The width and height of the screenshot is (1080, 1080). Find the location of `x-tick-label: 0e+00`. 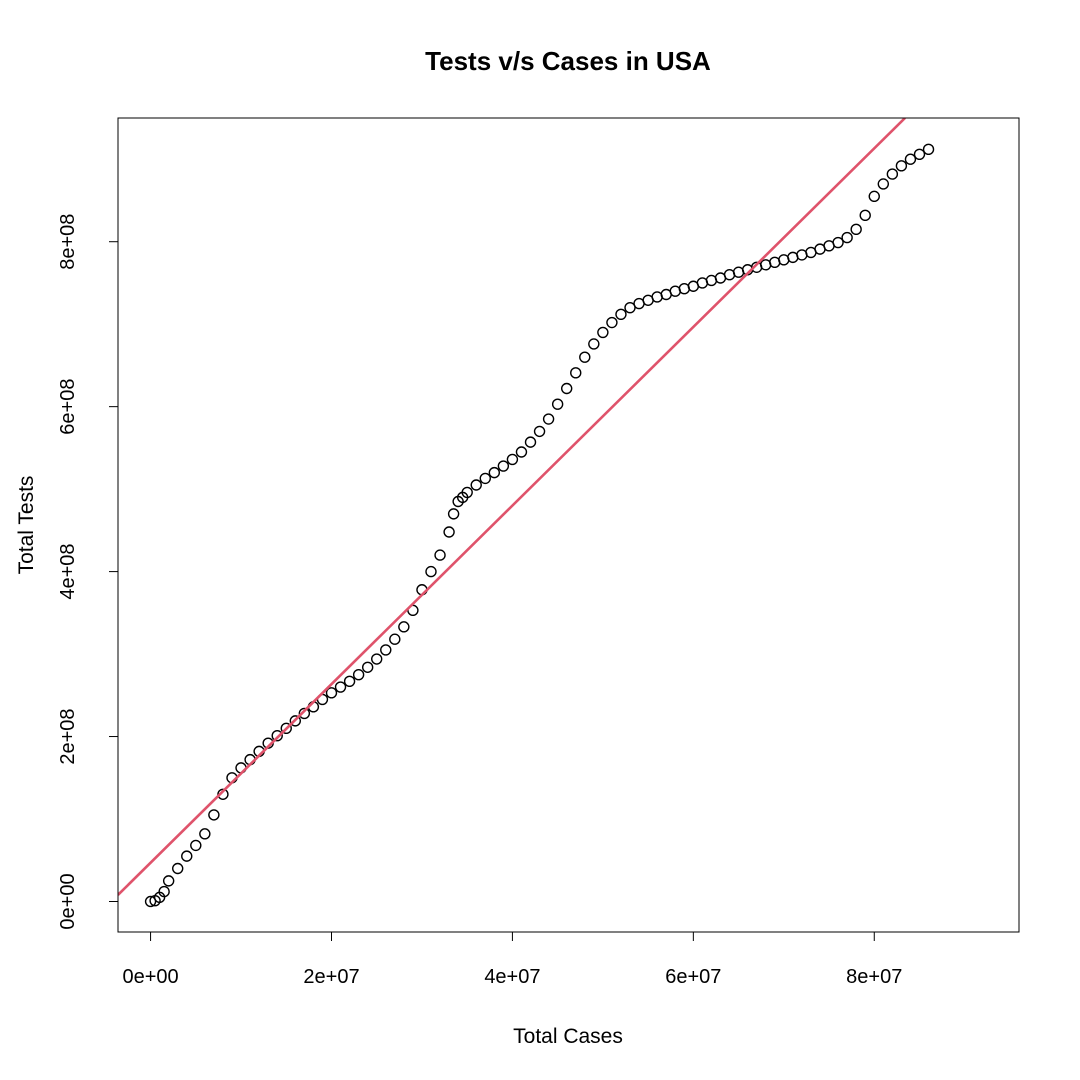

x-tick-label: 0e+00 is located at coordinates (150, 977).